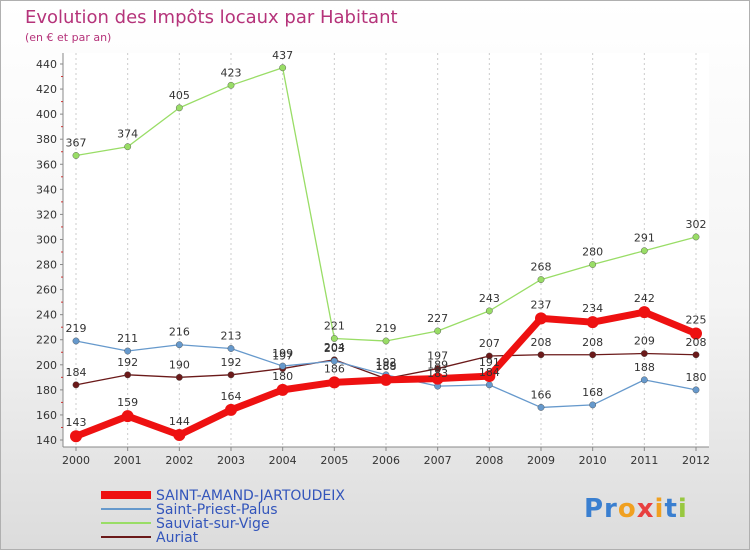 The image size is (750, 550). I want to click on data-label: 268, so click(541, 267).